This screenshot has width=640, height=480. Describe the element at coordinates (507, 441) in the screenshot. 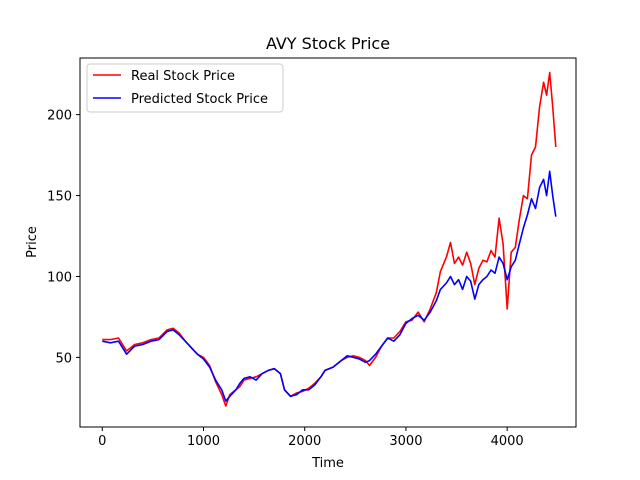

I see `x-tick-label: 4000` at that location.